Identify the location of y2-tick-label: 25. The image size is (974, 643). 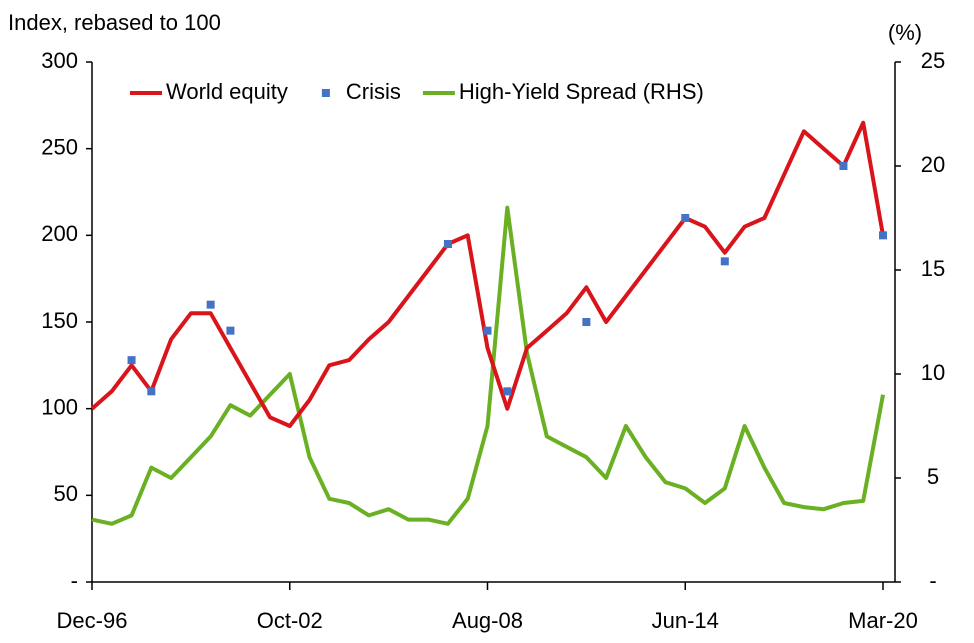
(933, 60).